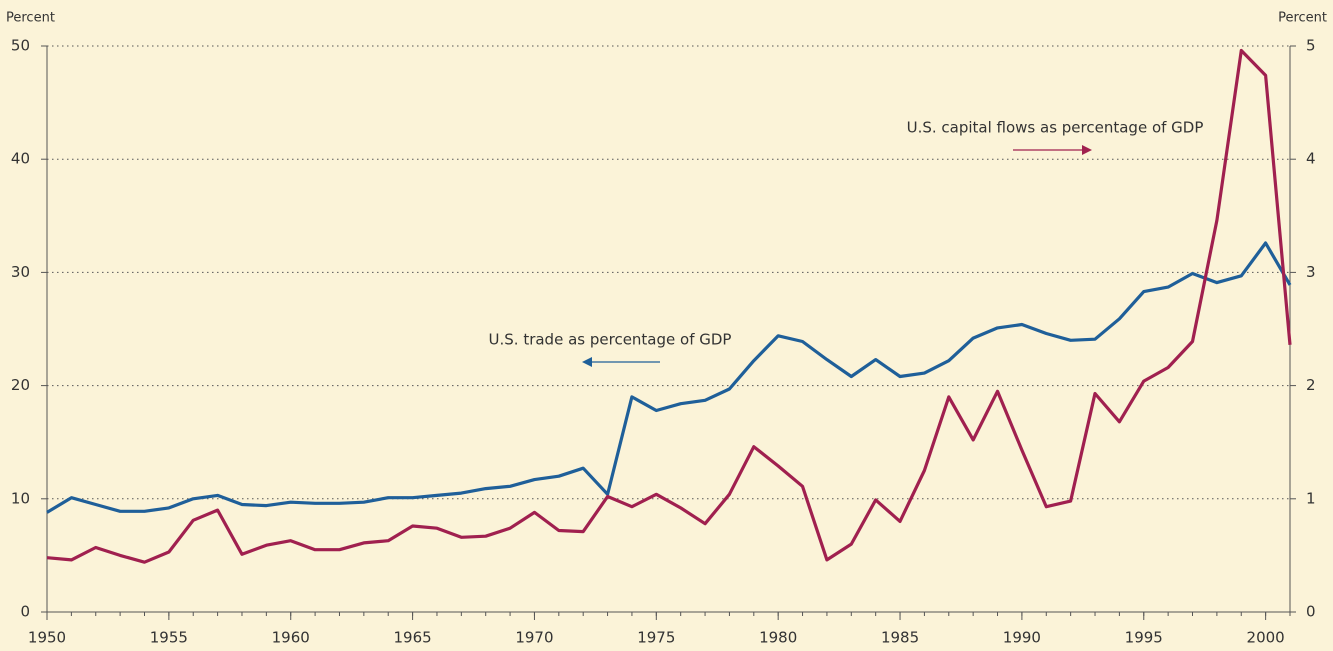 The width and height of the screenshot is (1333, 651). Describe the element at coordinates (20, 498) in the screenshot. I see `y-tick-label: 10` at that location.